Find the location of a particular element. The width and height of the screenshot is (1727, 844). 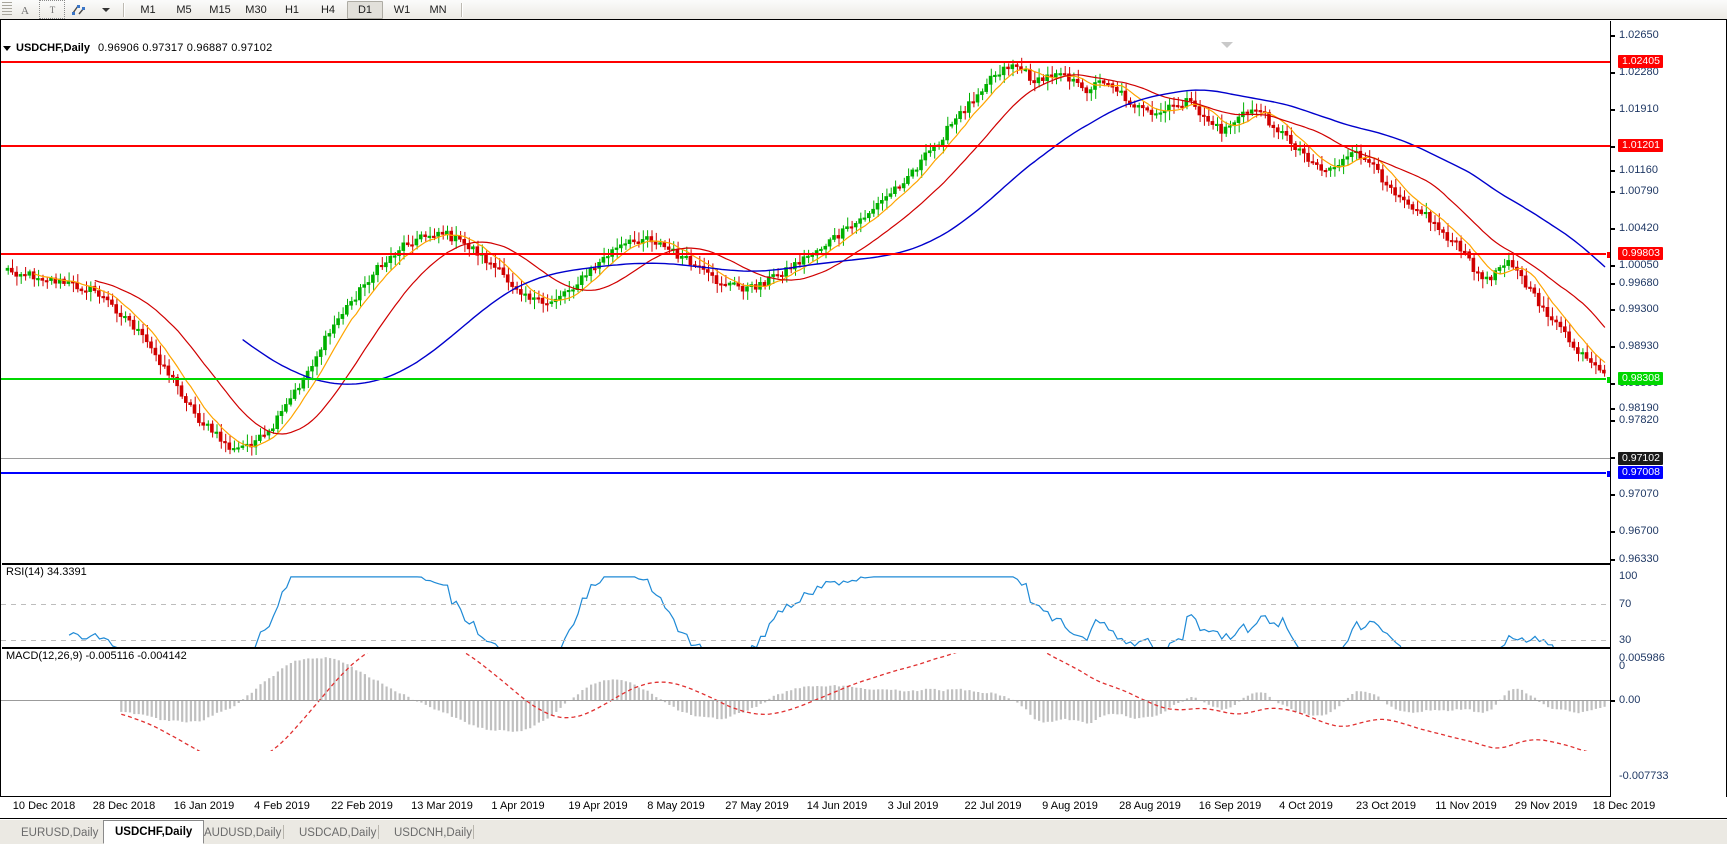

price-tick: 1.00420 is located at coordinates (1639, 228).